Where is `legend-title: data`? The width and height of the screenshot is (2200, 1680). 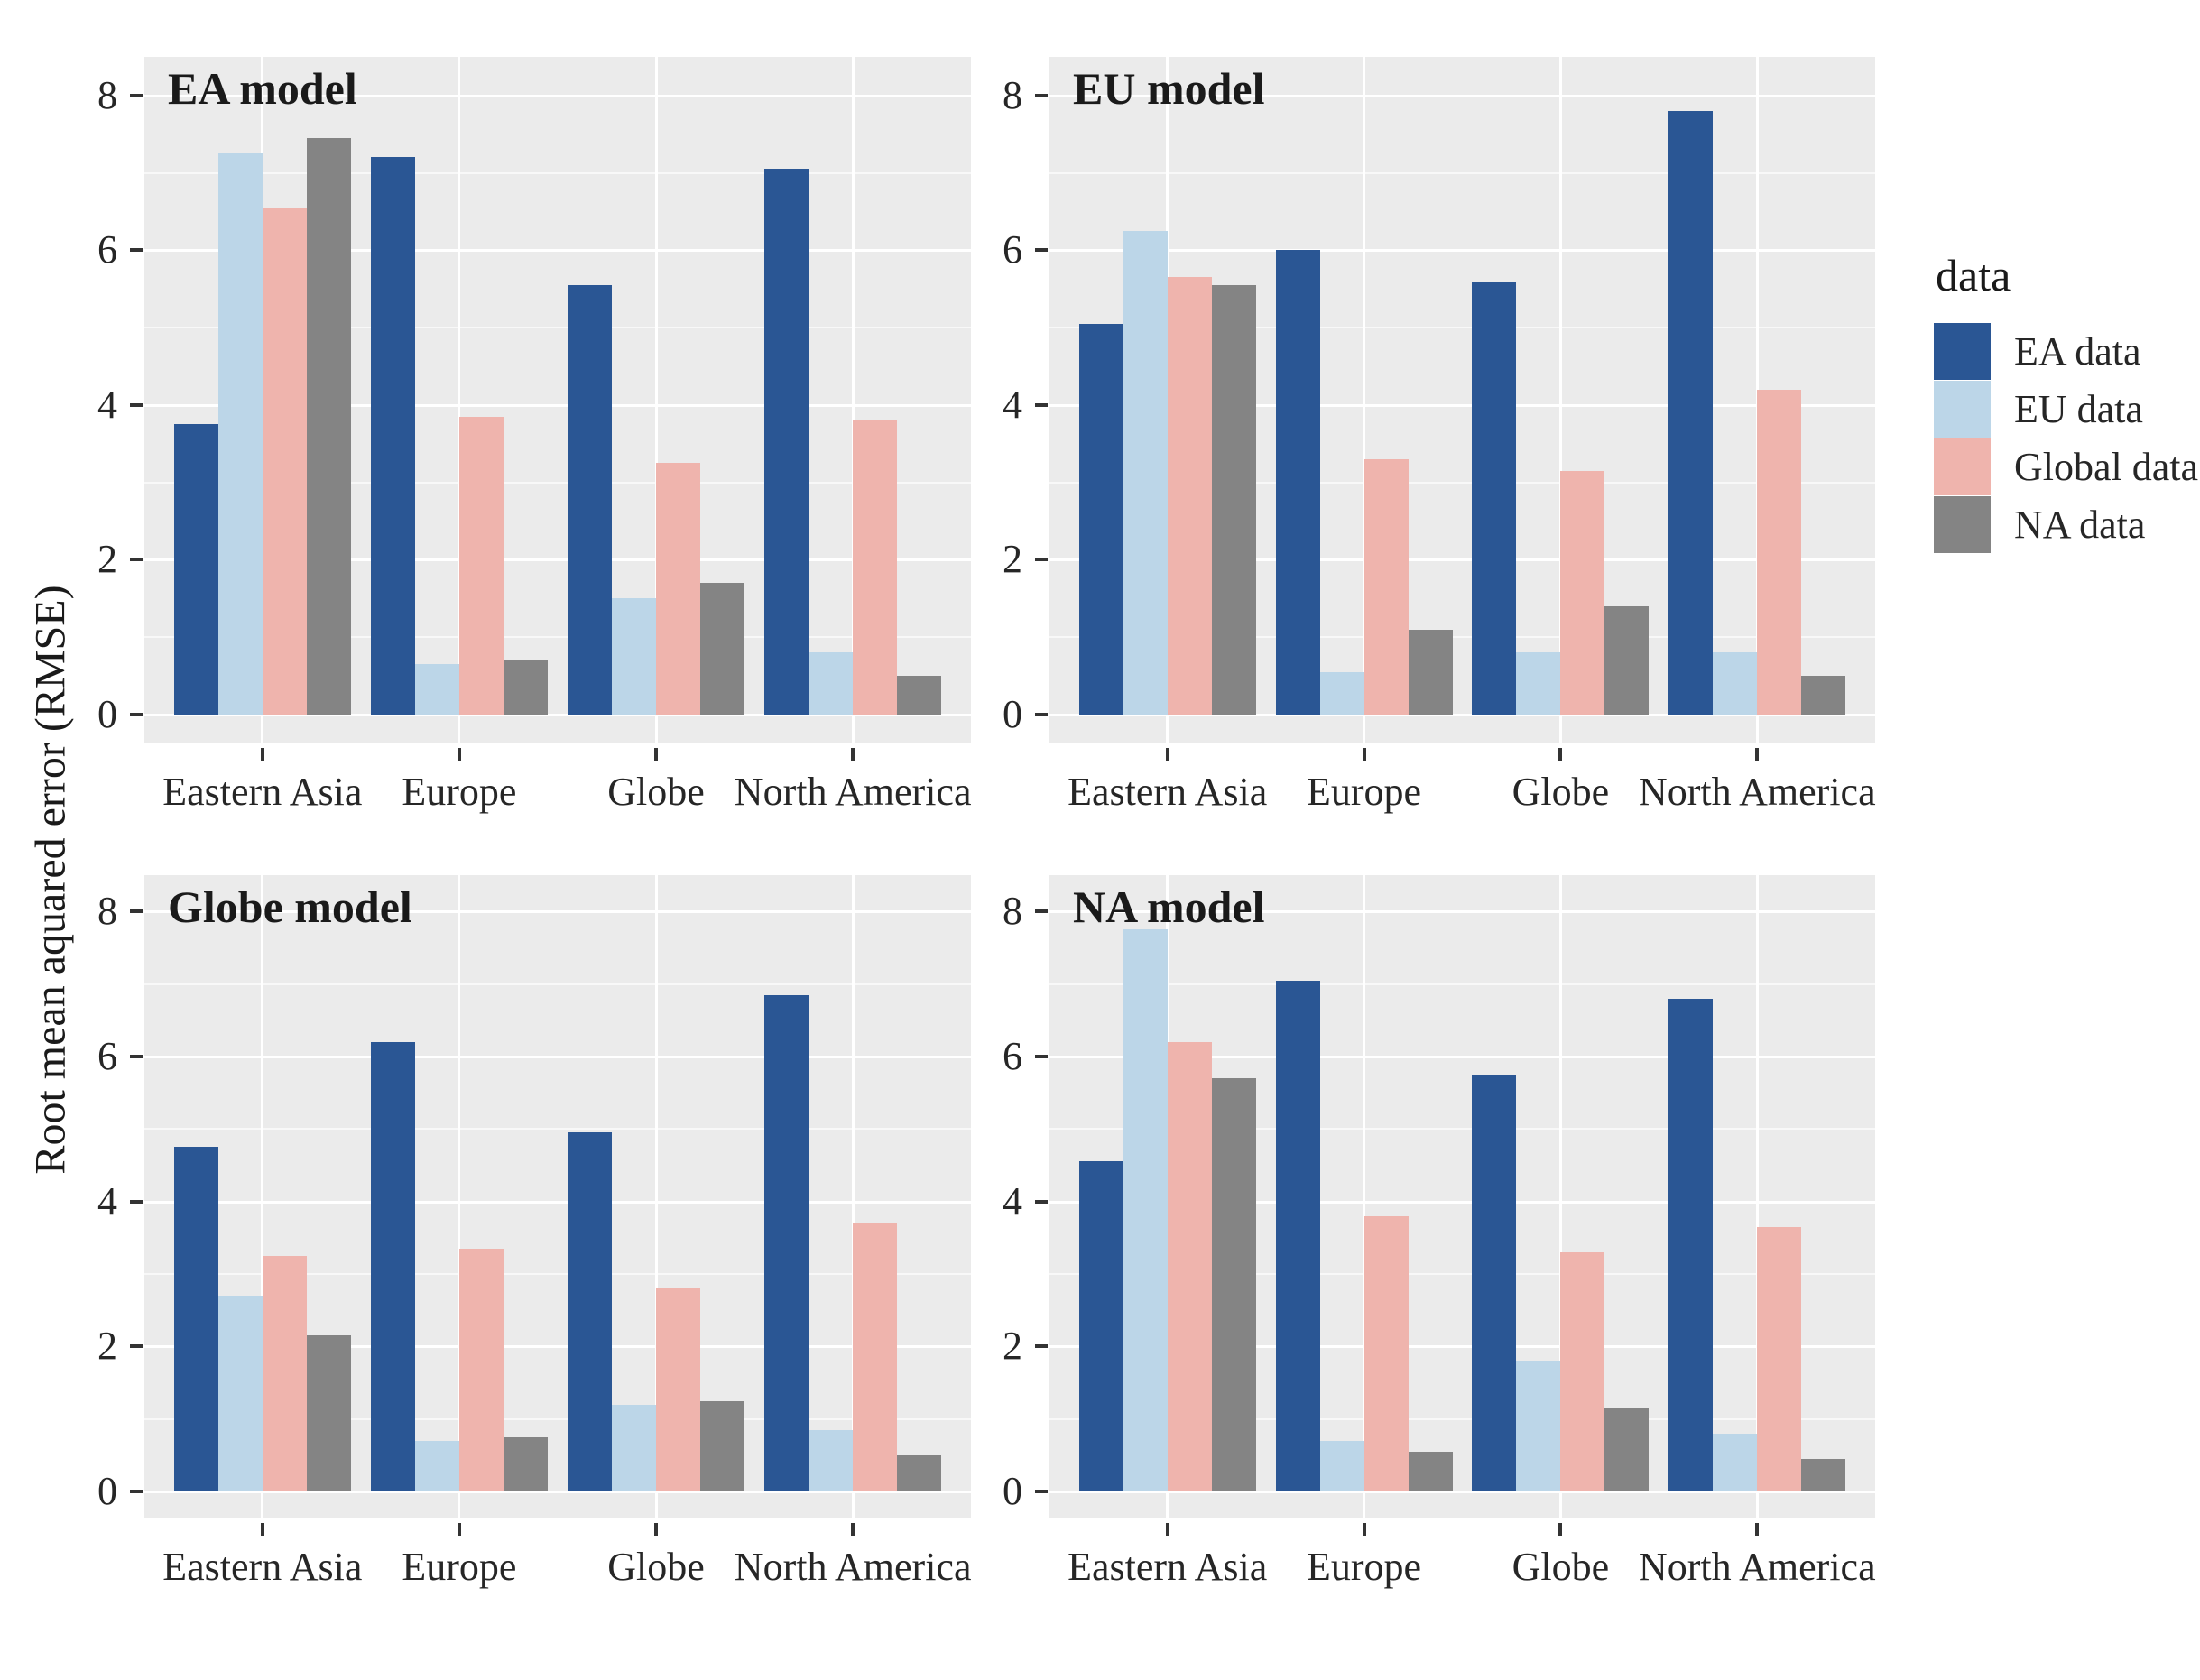
legend-title: data is located at coordinates (1973, 275).